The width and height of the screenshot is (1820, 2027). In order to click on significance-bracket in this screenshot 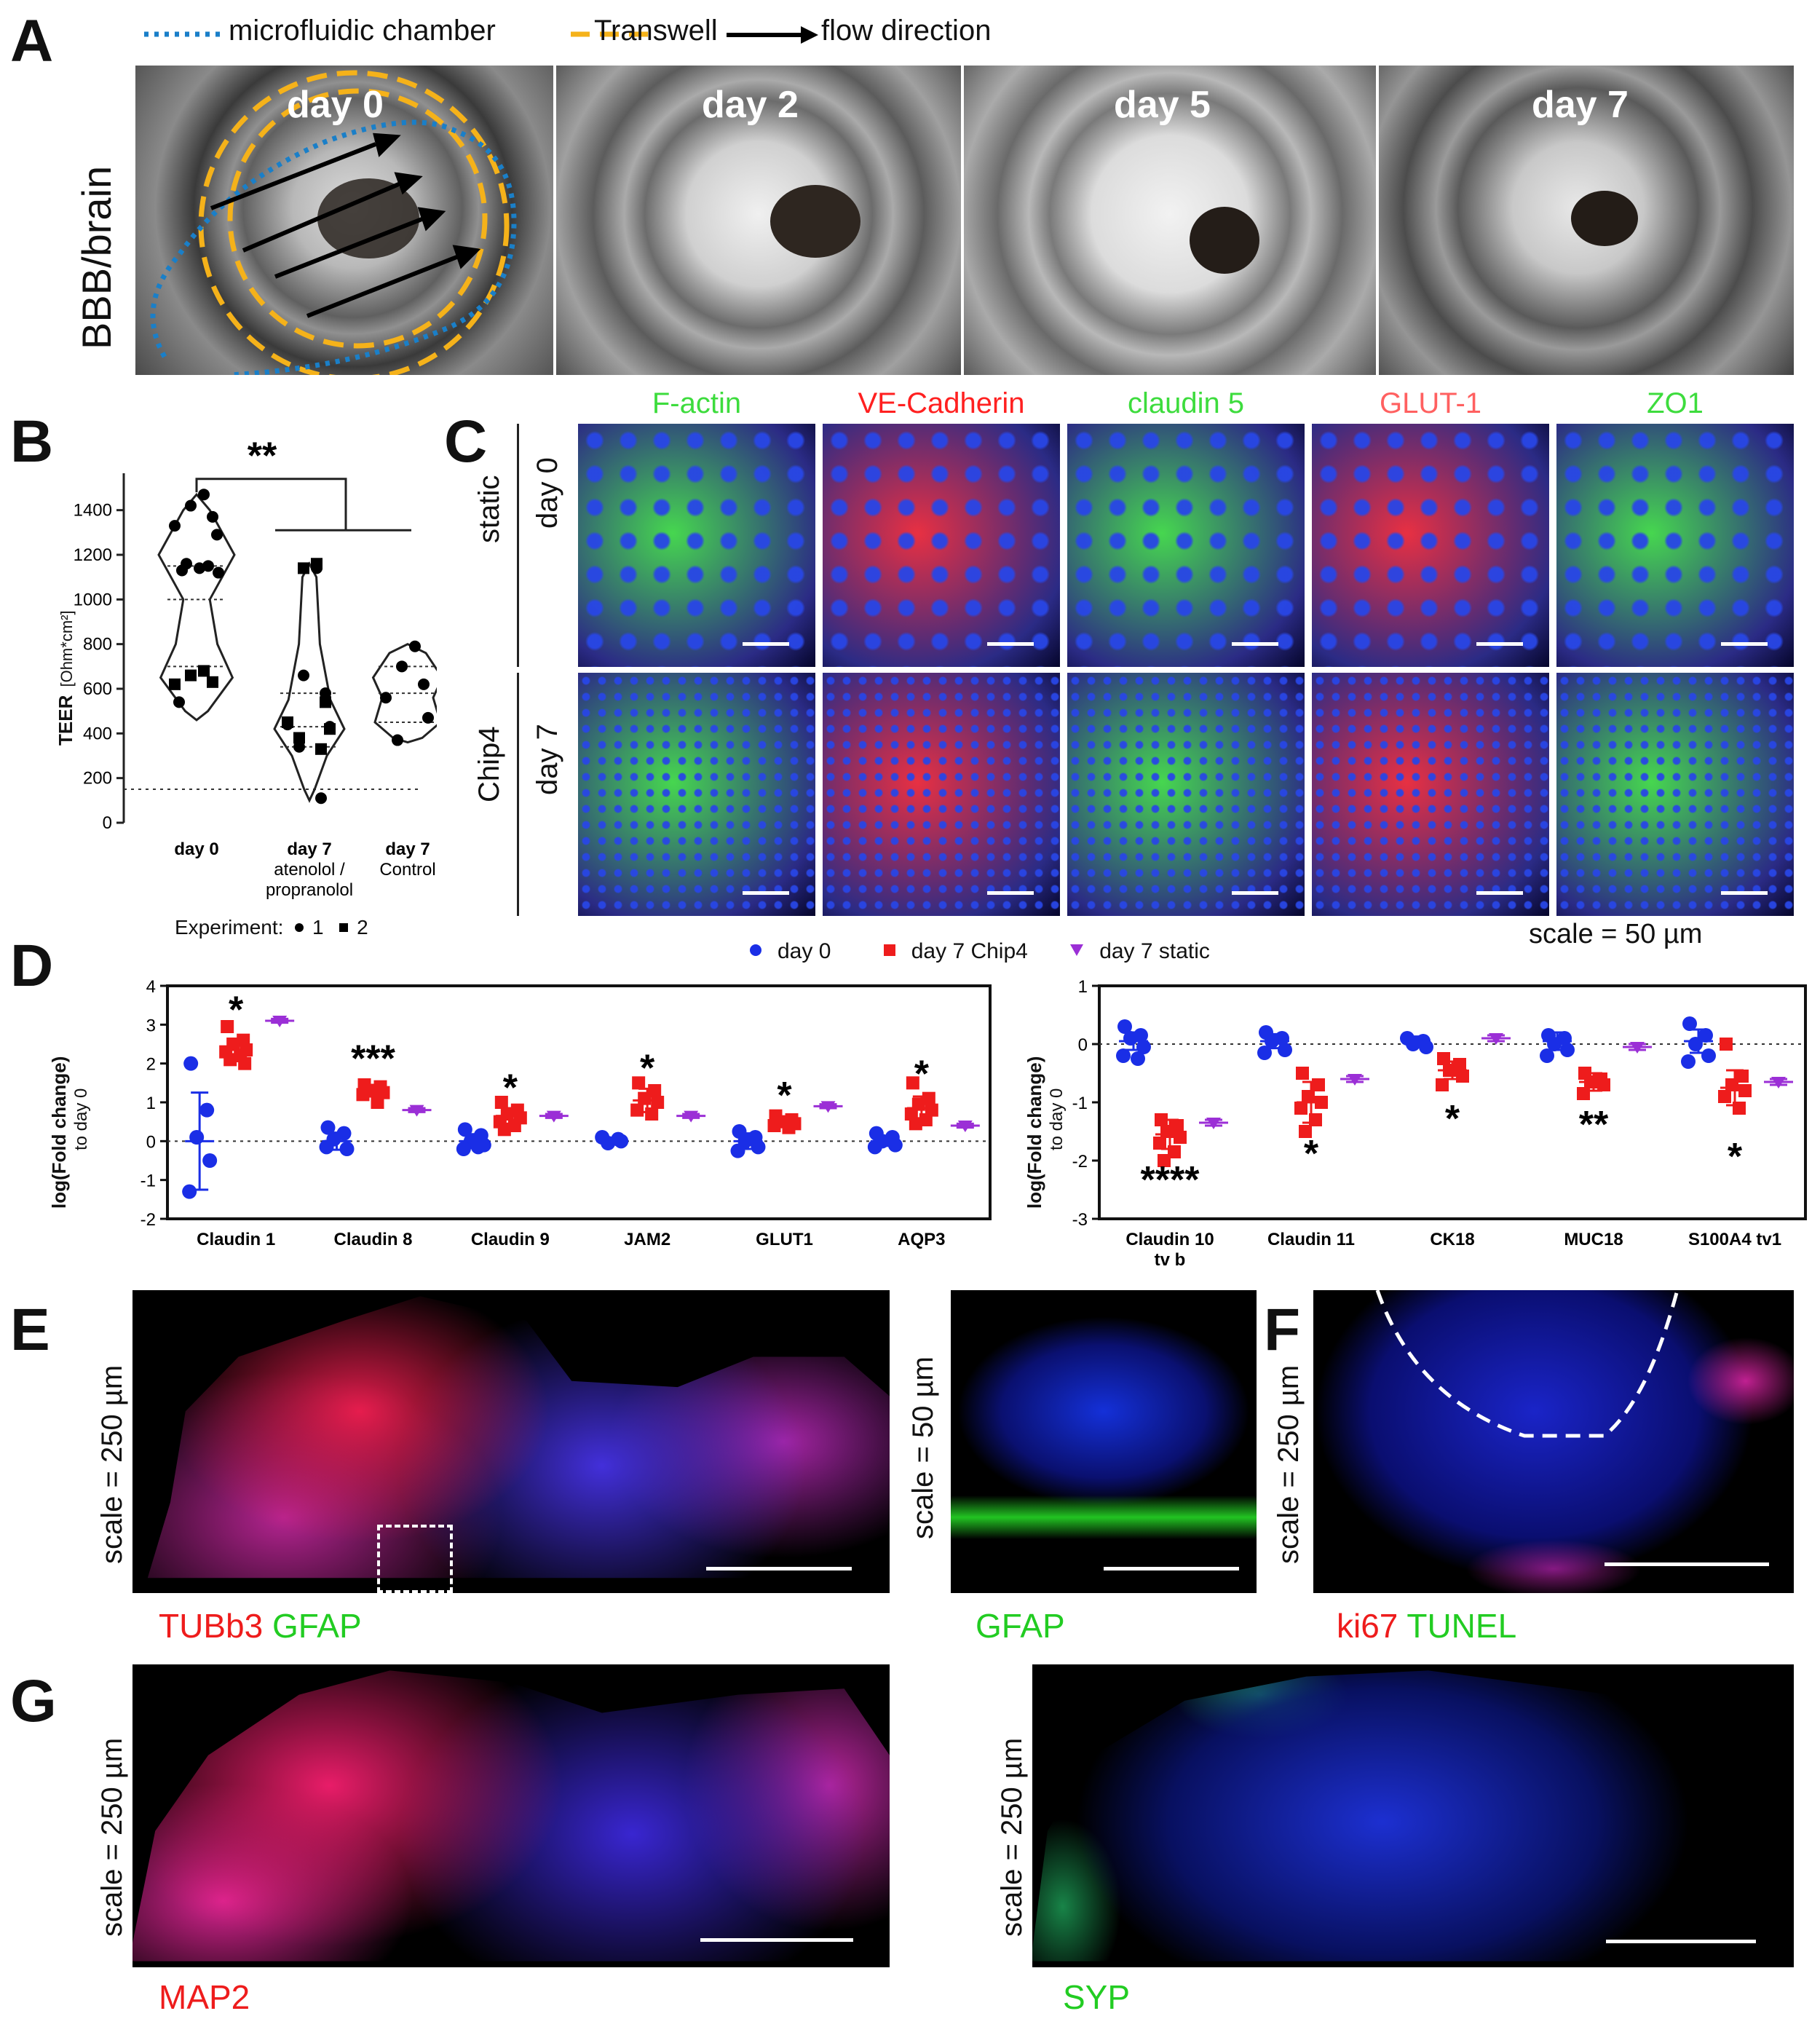, I will do `click(271, 505)`.